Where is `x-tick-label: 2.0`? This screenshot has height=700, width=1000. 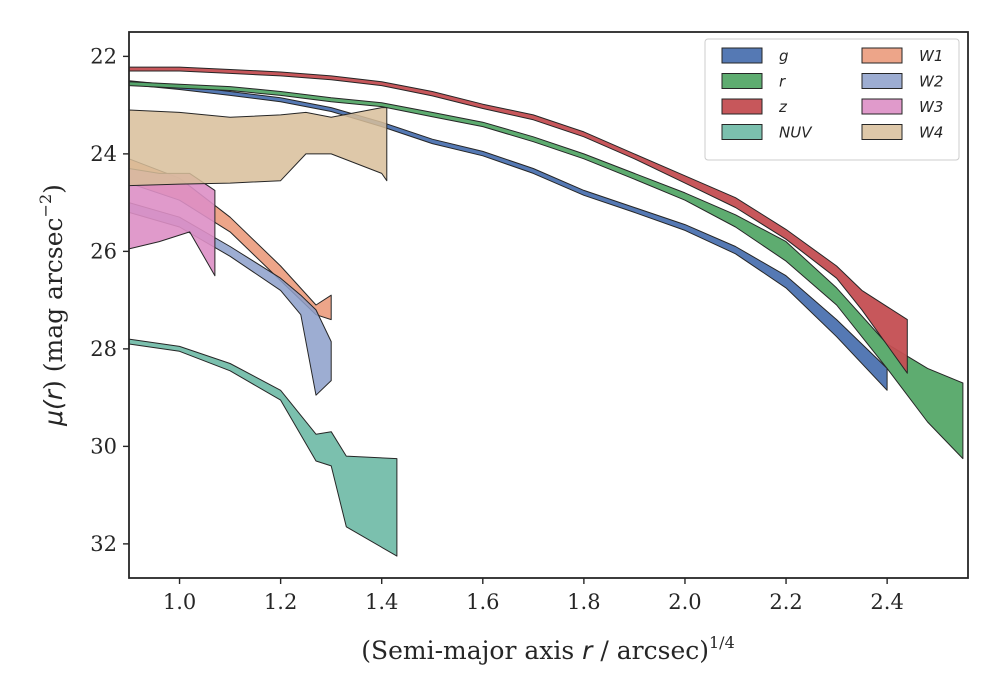 x-tick-label: 2.0 is located at coordinates (684, 602).